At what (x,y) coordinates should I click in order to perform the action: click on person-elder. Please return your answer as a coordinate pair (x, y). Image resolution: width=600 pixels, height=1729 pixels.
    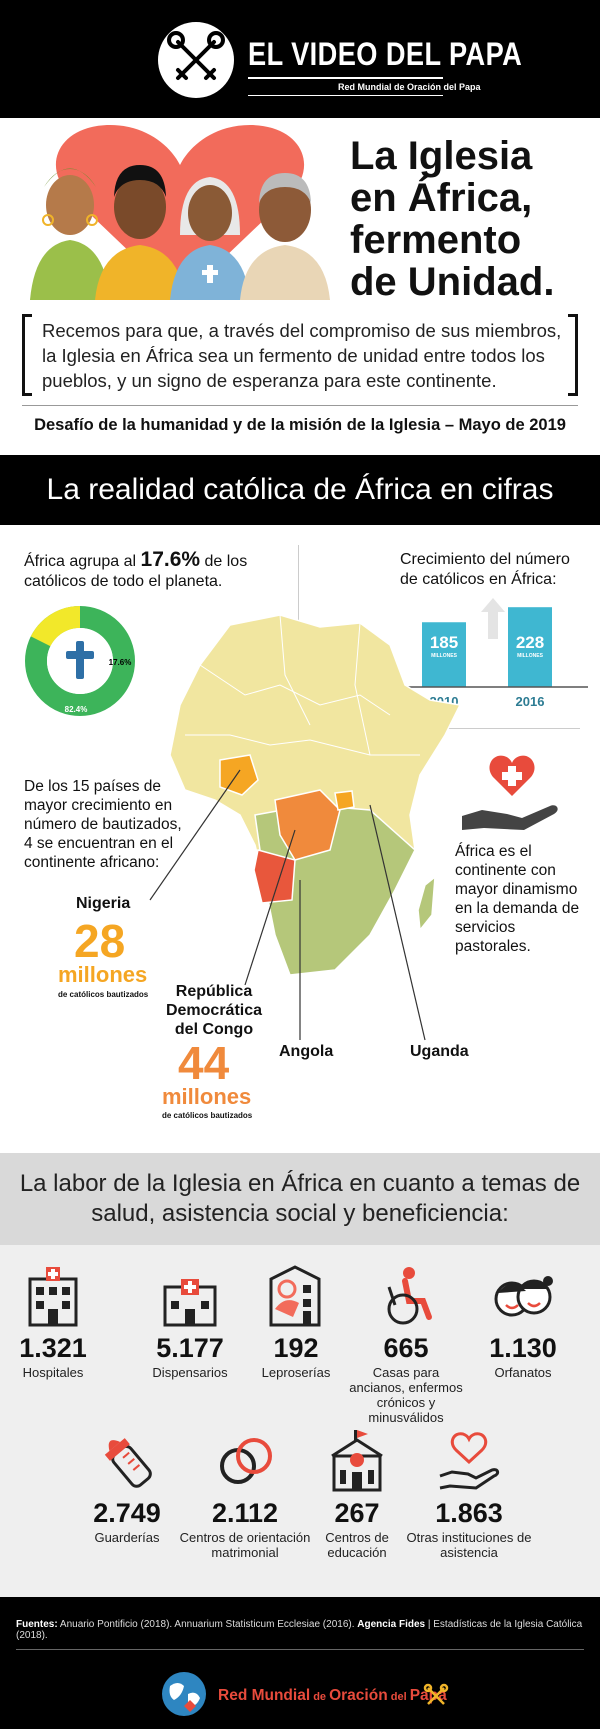
    Looking at the image, I should click on (285, 236).